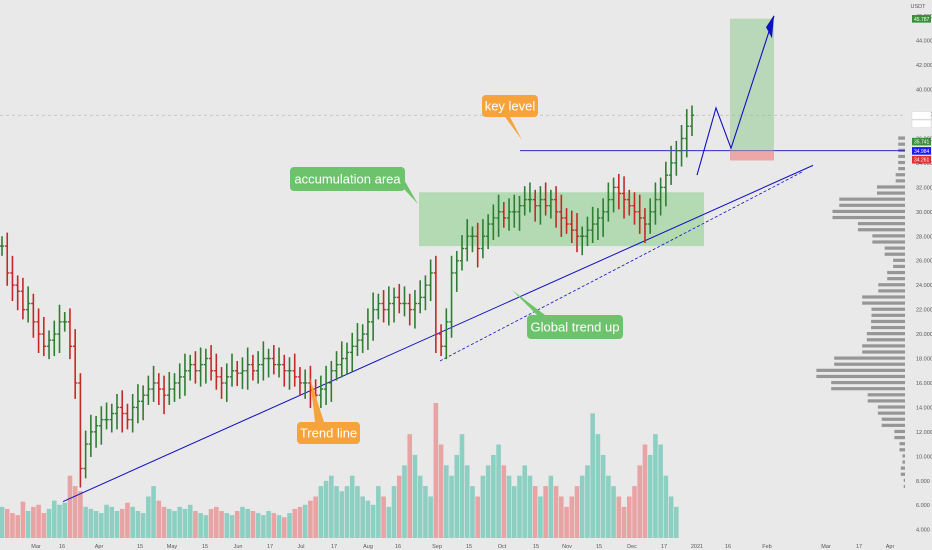  I want to click on price-tick: 14.000, so click(924, 408).